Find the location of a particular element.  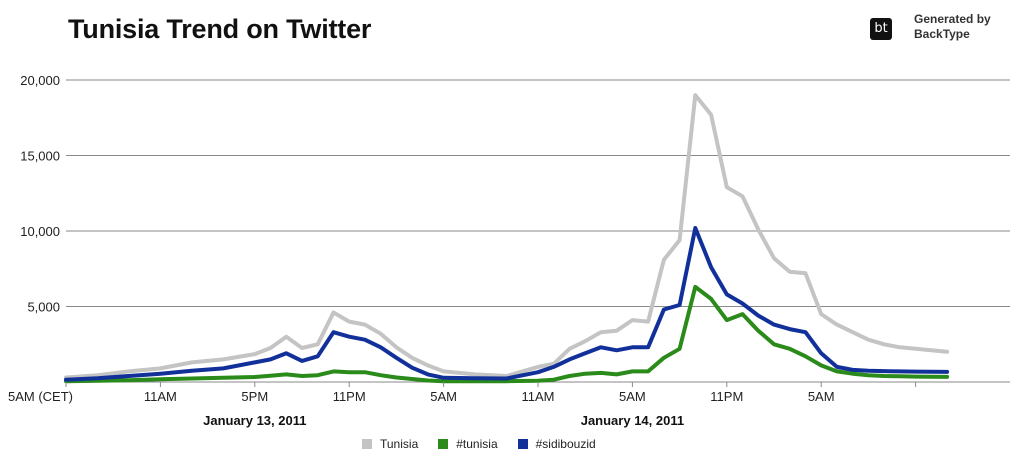

y-tick-label: 20,000 is located at coordinates (40, 80).